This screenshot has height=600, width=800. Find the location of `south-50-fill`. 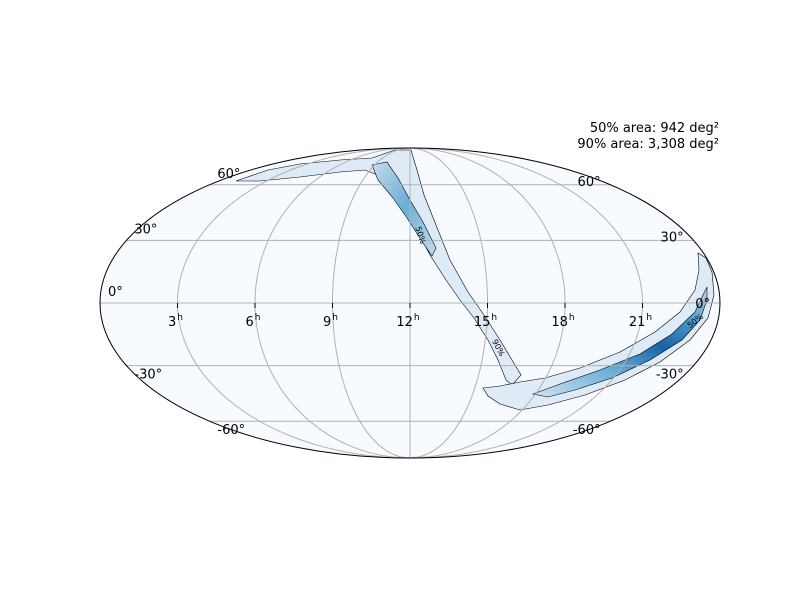

south-50-fill is located at coordinates (619, 342).